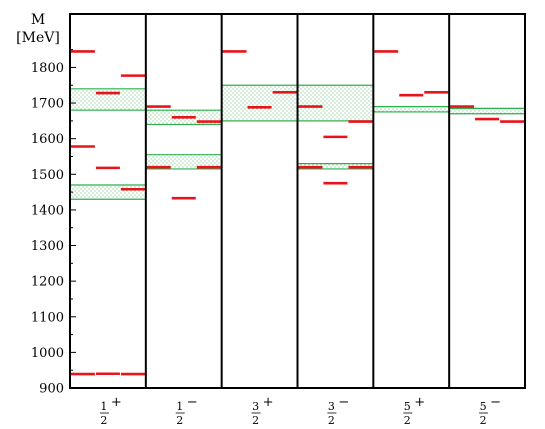 Image resolution: width=545 pixels, height=429 pixels. I want to click on y-tick-label: 1300, so click(47, 246).